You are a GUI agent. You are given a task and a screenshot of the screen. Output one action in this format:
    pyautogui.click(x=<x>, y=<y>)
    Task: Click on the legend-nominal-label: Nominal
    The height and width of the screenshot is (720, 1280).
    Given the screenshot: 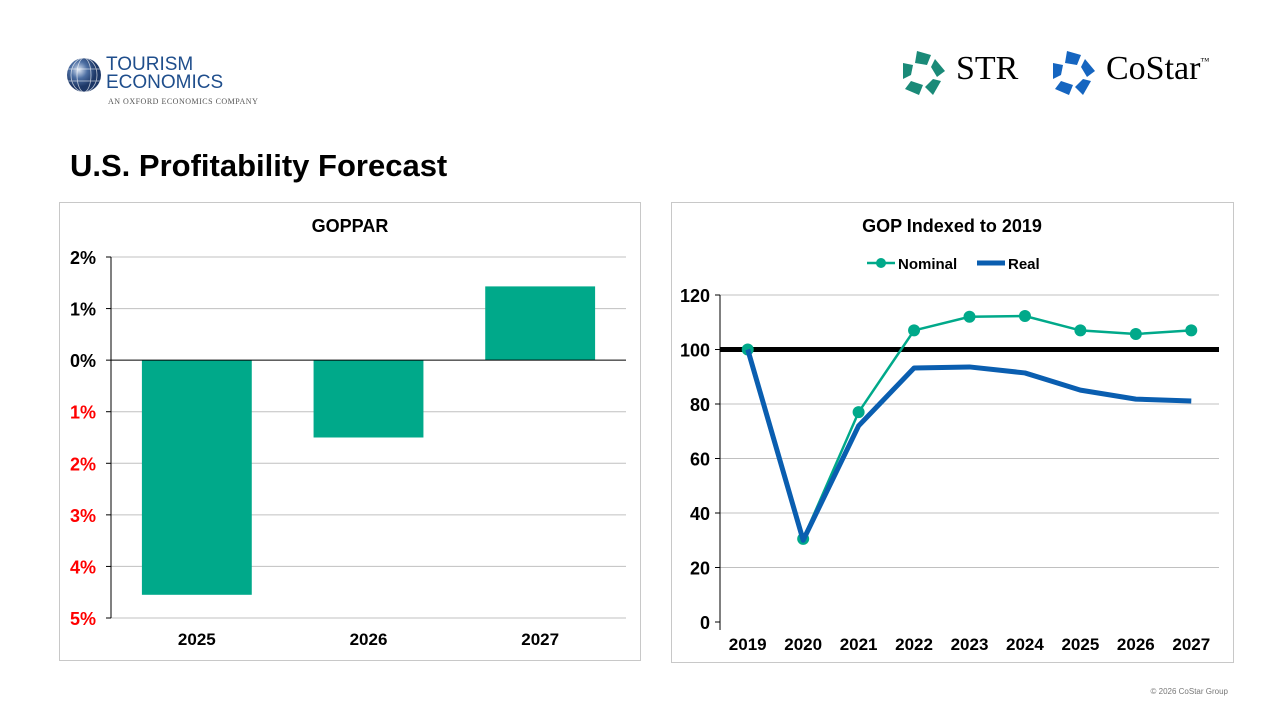 What is the action you would take?
    pyautogui.click(x=927, y=264)
    